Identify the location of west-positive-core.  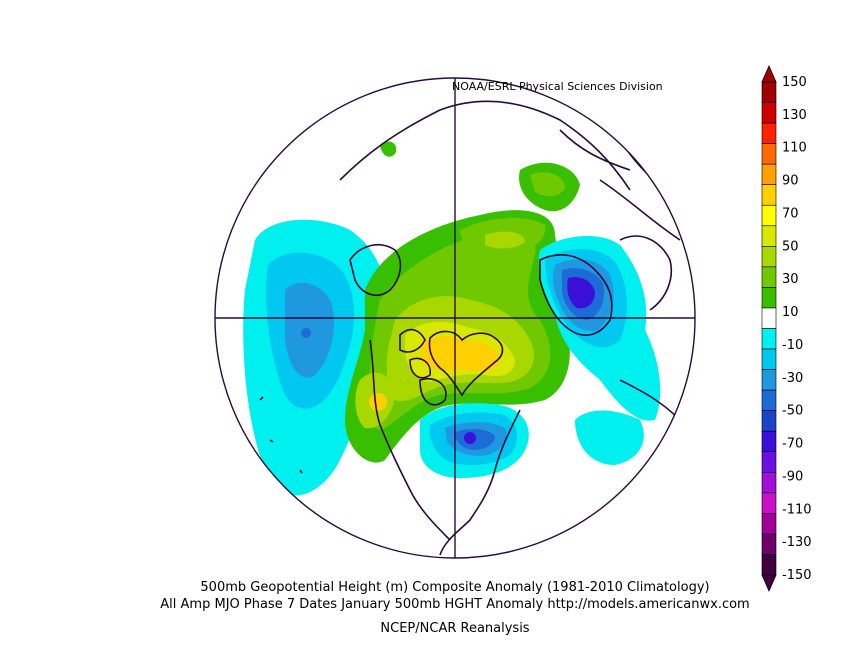
(378, 402).